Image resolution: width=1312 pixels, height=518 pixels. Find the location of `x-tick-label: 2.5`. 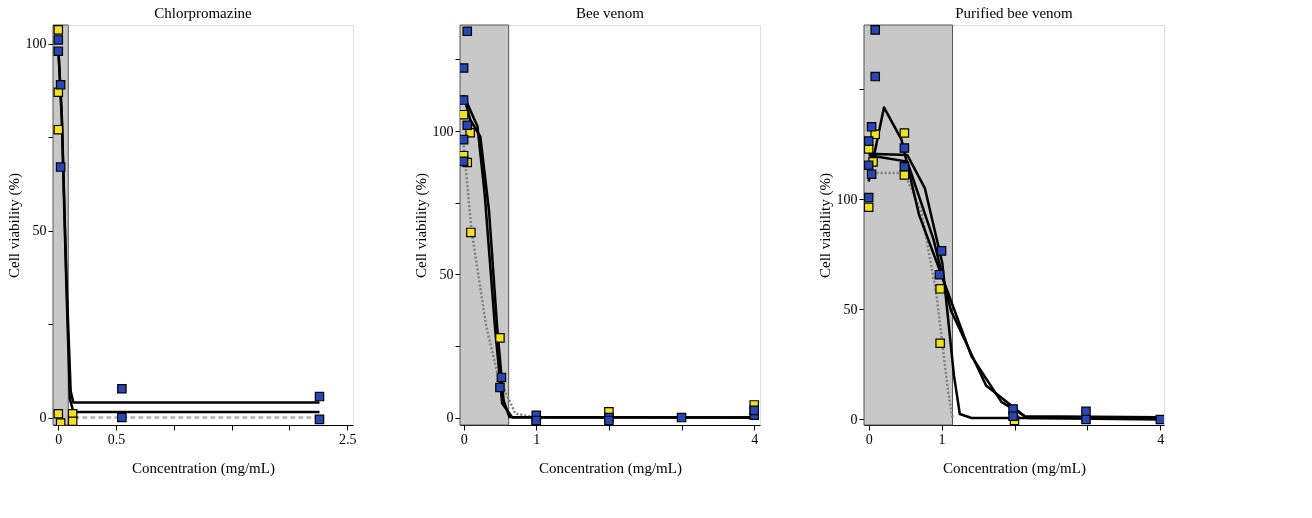

x-tick-label: 2.5 is located at coordinates (347, 439).